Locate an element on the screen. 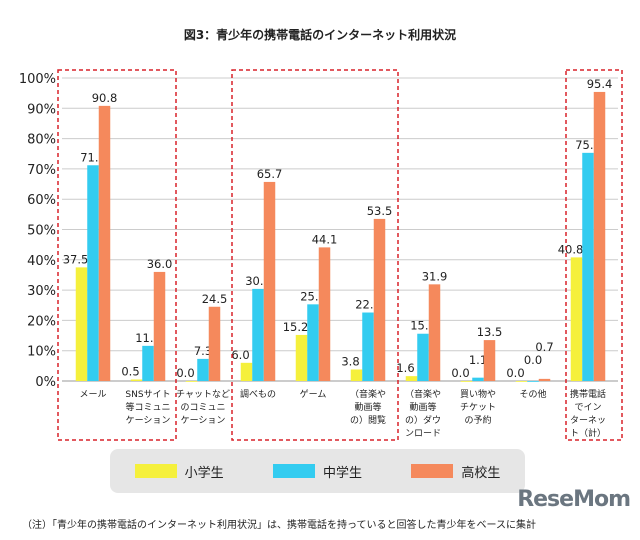 The width and height of the screenshot is (640, 540). data-label: 7.3 is located at coordinates (203, 351).